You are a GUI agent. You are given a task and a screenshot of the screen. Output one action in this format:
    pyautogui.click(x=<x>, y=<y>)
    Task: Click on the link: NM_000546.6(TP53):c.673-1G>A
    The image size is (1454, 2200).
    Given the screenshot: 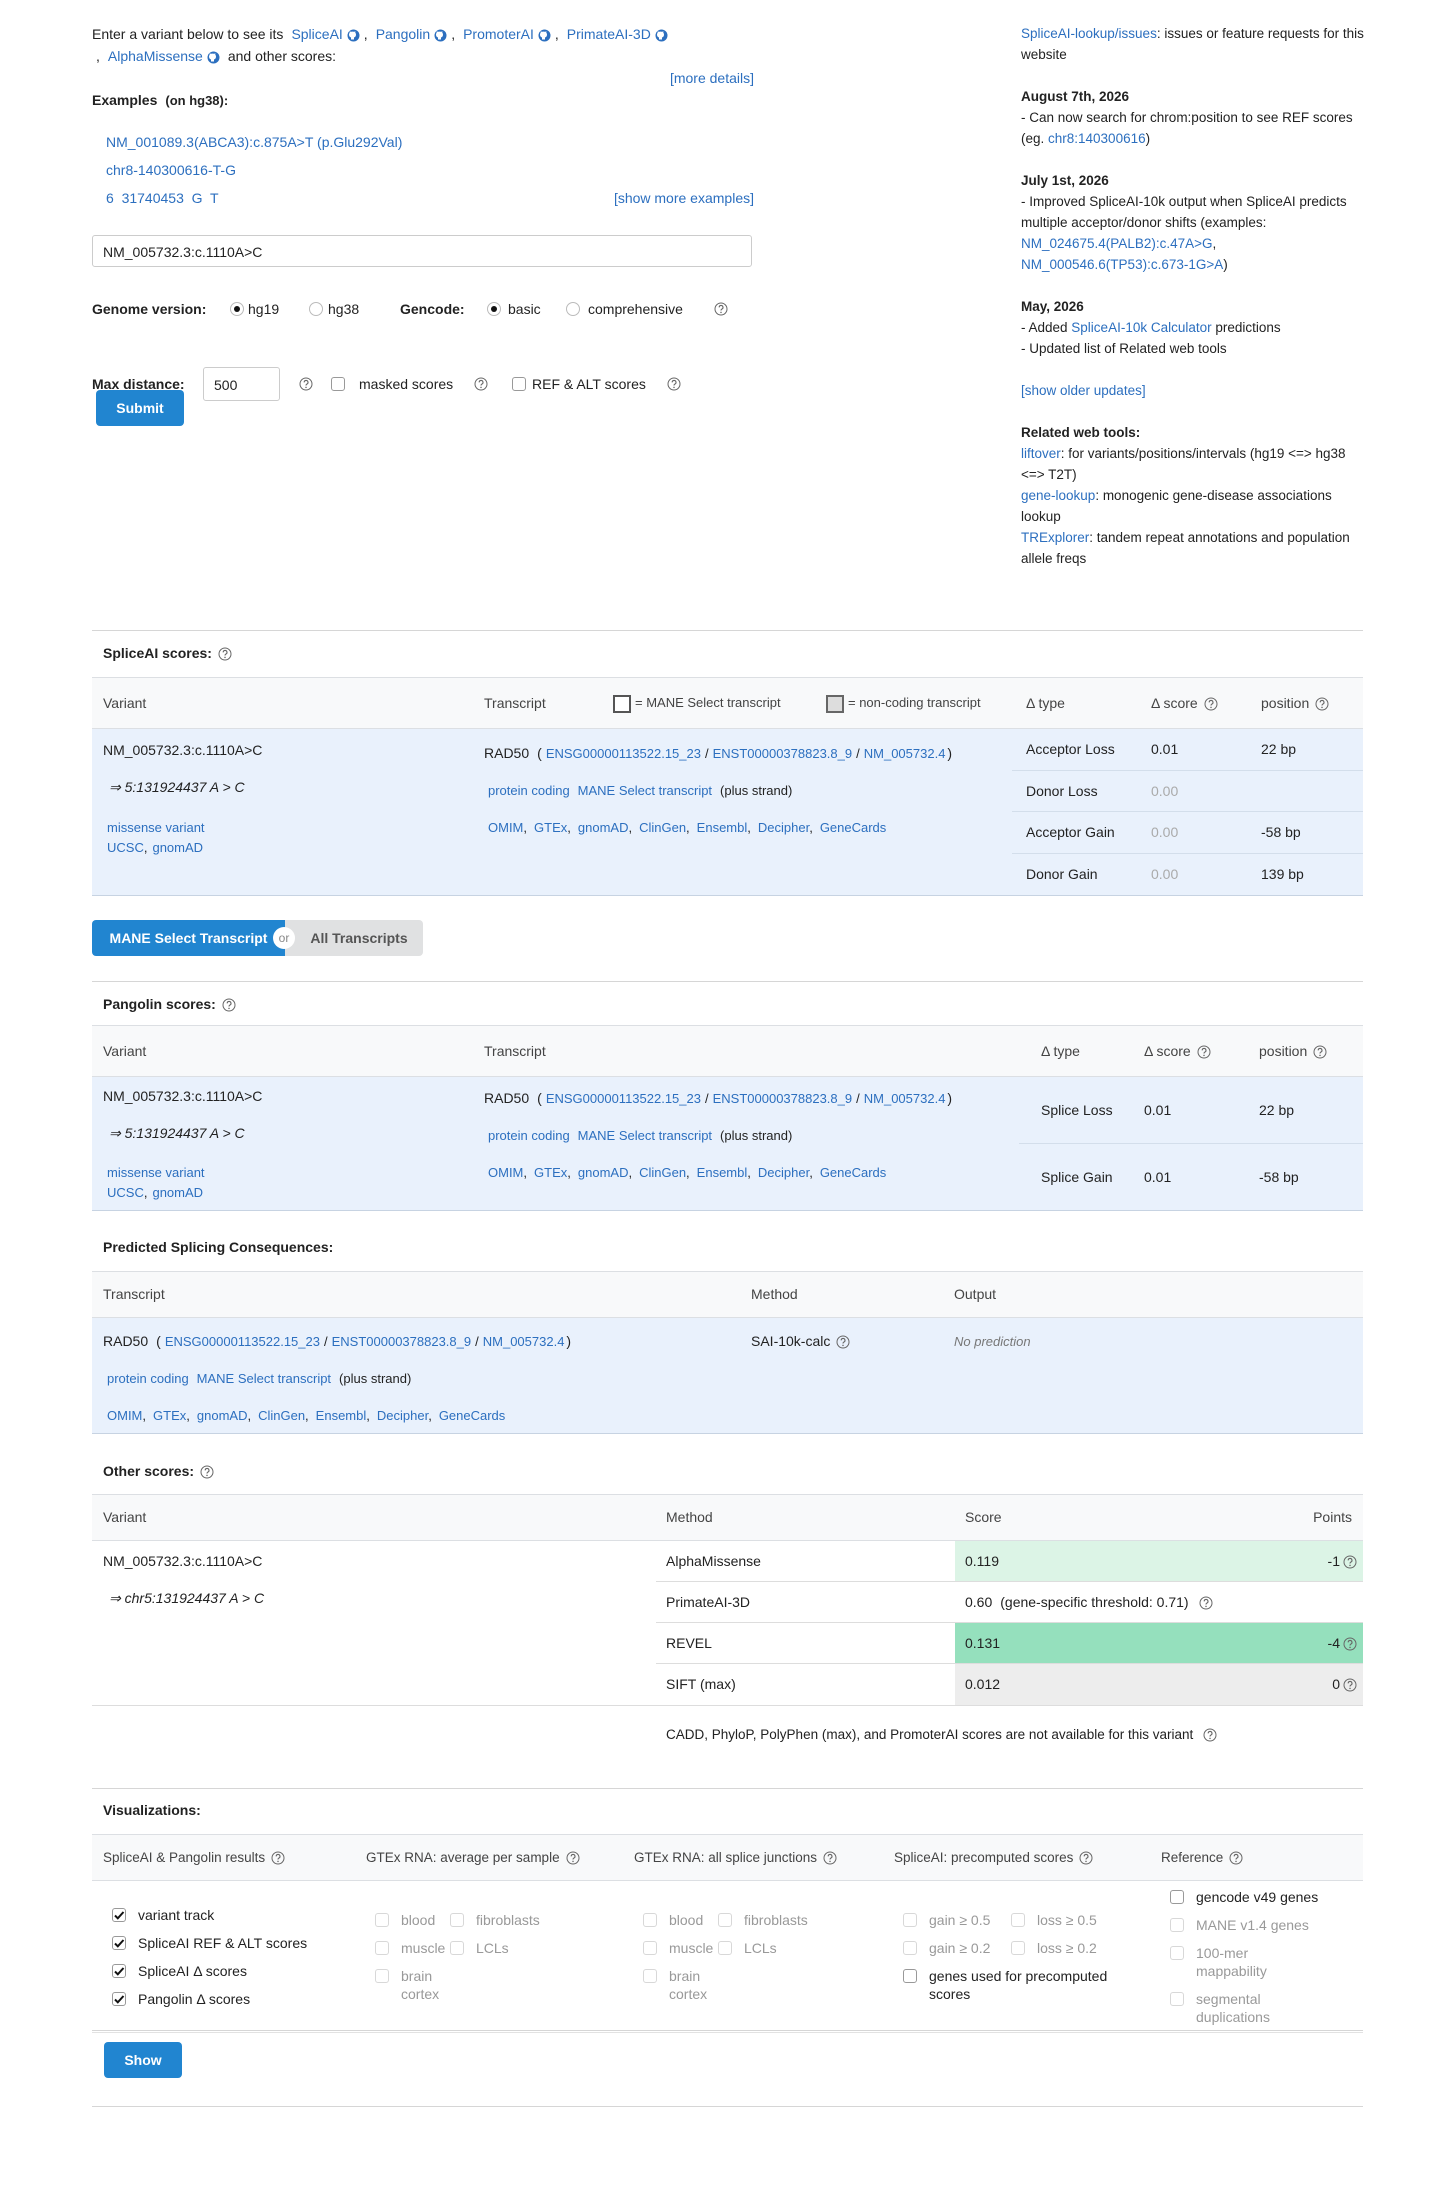 What is the action you would take?
    pyautogui.click(x=1122, y=264)
    